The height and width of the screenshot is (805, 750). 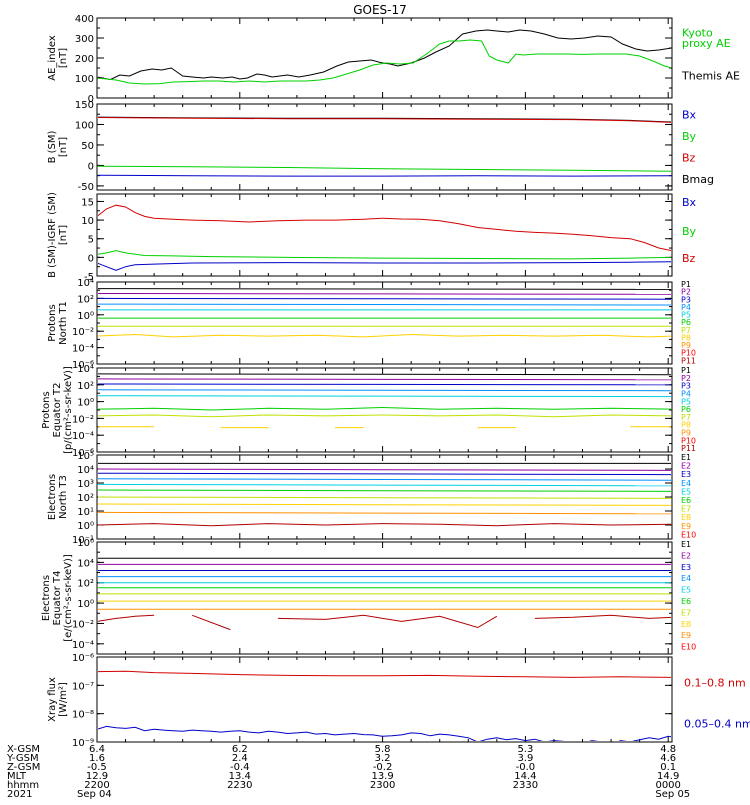 What do you see at coordinates (384, 396) in the screenshot?
I see `series-p5` at bounding box center [384, 396].